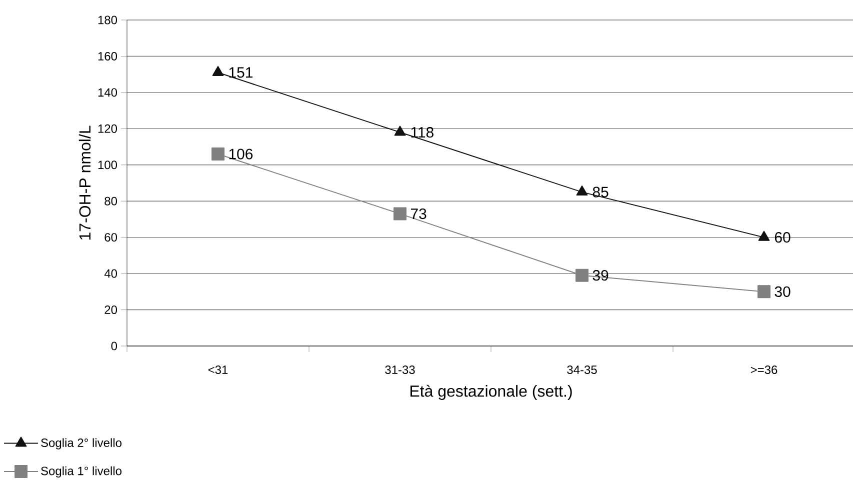  Describe the element at coordinates (422, 132) in the screenshot. I see `data-label: 118` at that location.